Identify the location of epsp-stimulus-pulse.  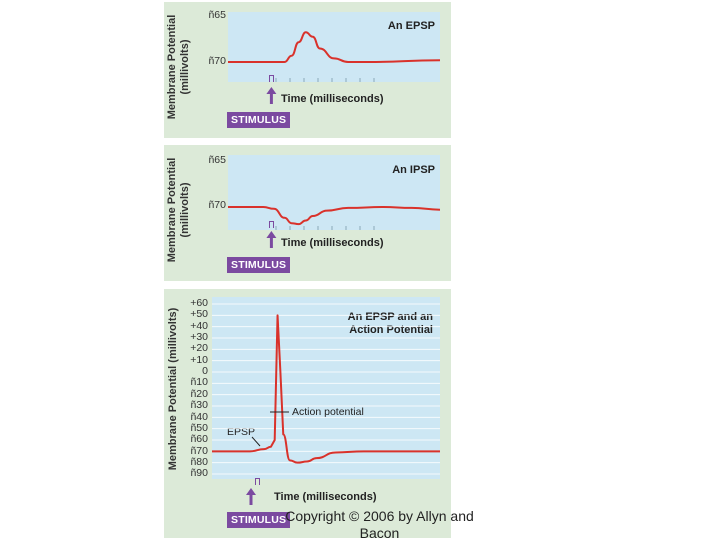
(271, 78).